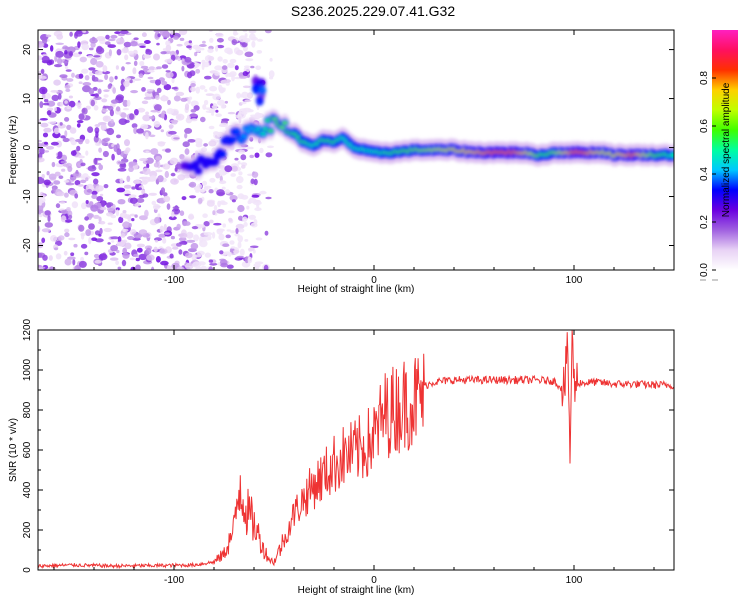  What do you see at coordinates (373, 11) in the screenshot?
I see `figure-title: S236.2025.229.07.41.G32` at bounding box center [373, 11].